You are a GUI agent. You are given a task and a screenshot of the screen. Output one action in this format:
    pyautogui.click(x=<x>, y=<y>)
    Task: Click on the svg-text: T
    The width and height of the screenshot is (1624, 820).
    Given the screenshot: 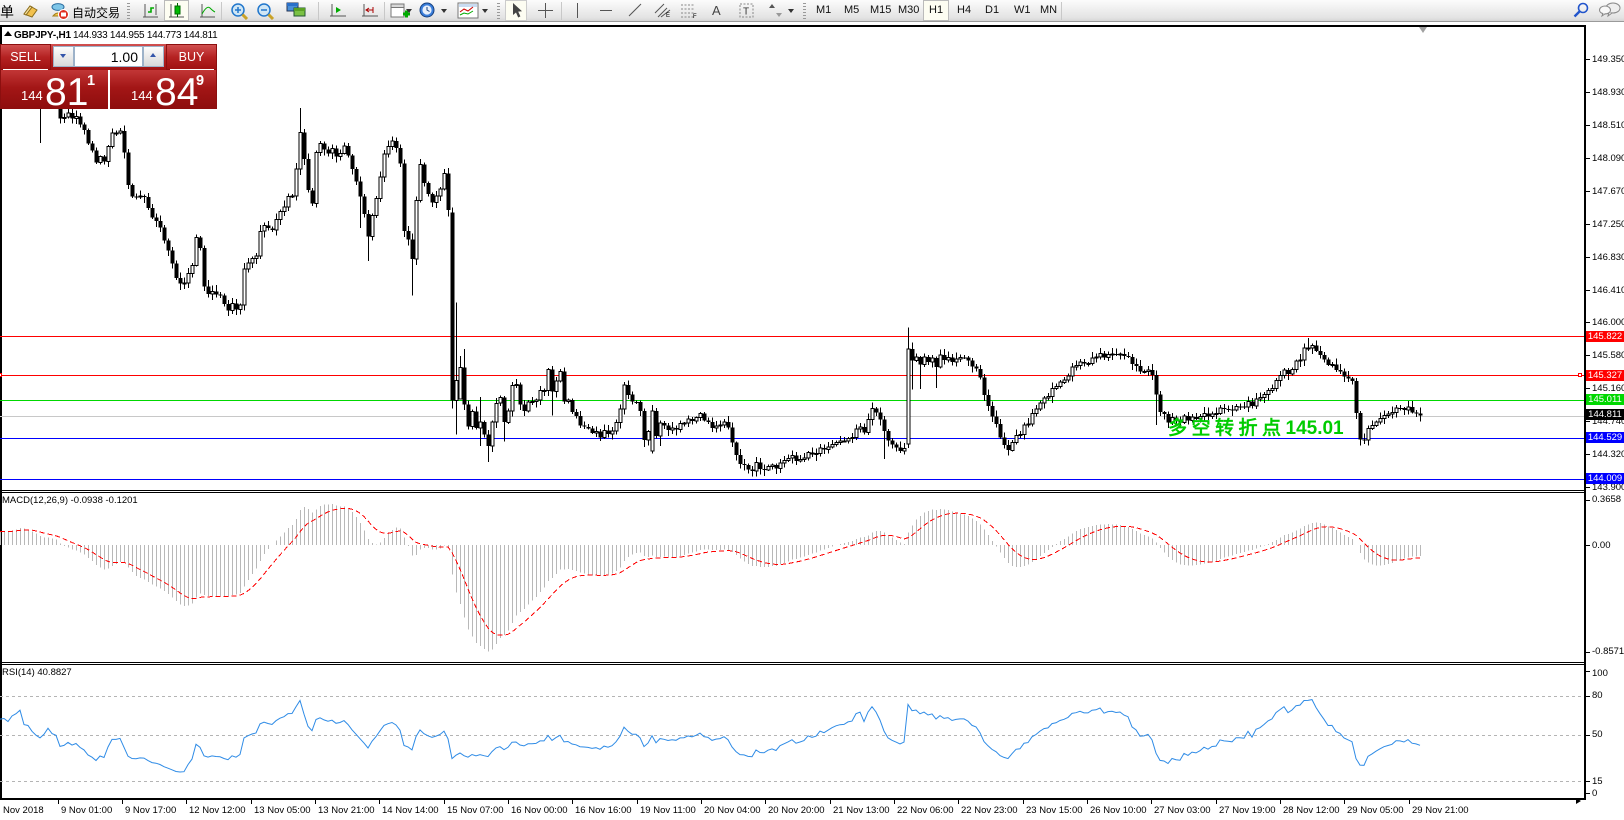 What is the action you would take?
    pyautogui.click(x=746, y=12)
    